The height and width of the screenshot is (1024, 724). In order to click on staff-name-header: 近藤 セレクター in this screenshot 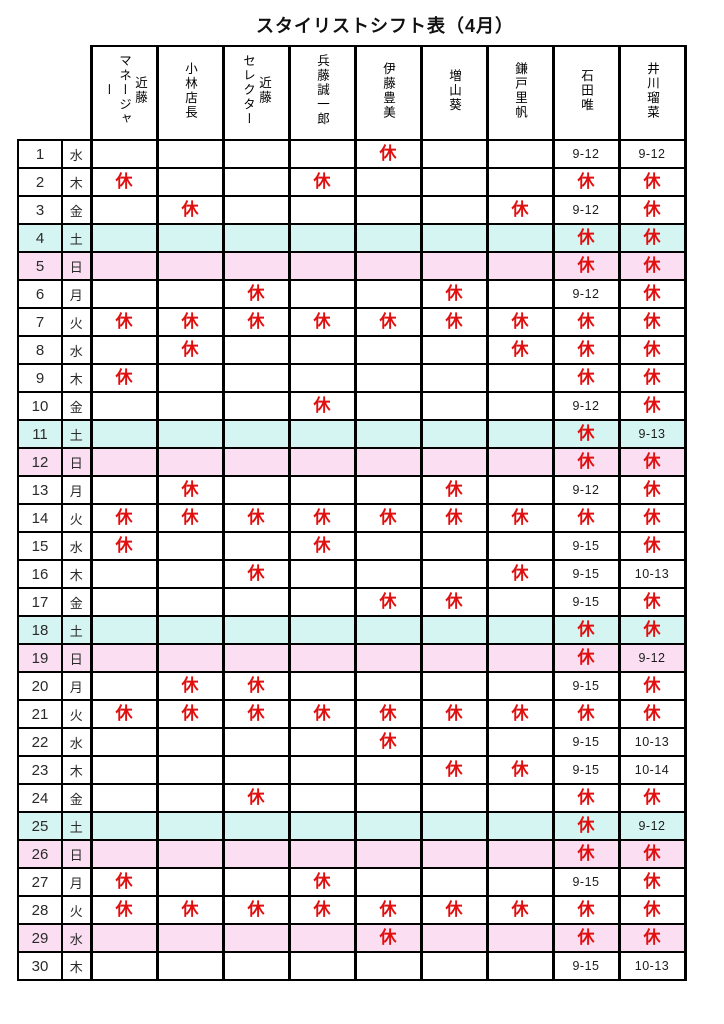, I will do `click(256, 93)`.